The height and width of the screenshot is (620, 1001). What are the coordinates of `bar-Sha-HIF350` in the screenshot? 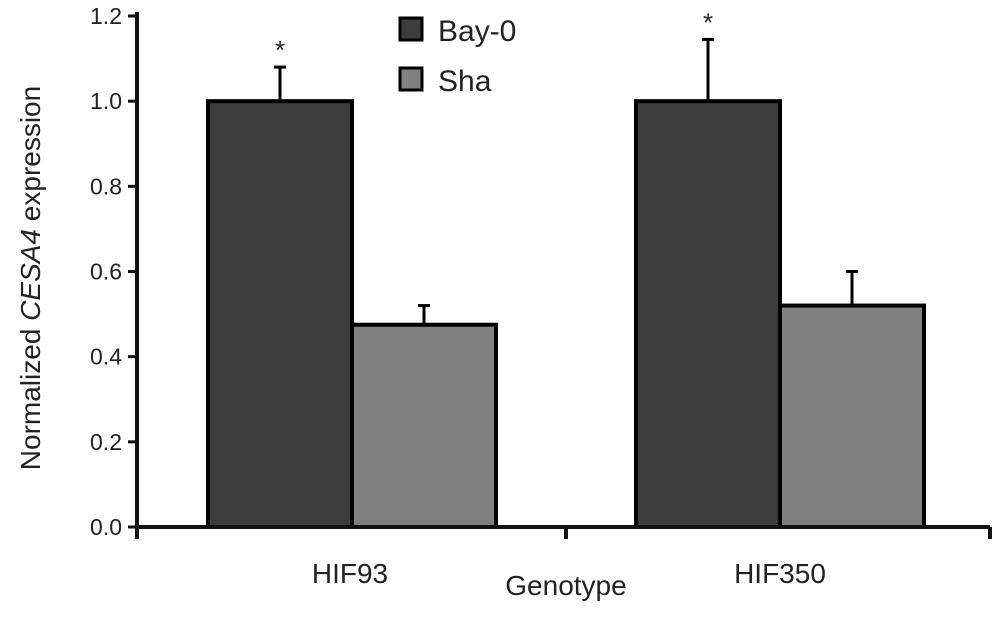 It's located at (852, 416).